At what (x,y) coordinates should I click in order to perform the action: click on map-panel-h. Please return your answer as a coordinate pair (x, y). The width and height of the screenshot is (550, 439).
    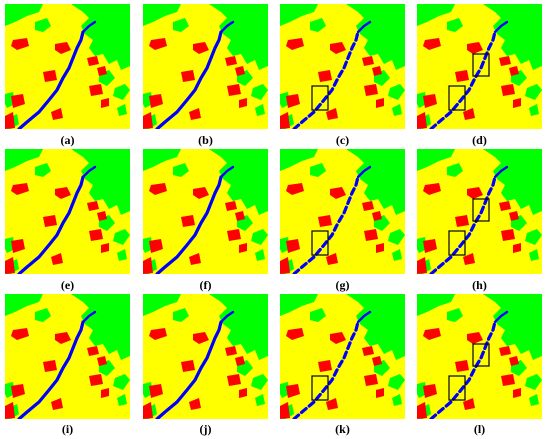
    Looking at the image, I should click on (479, 211).